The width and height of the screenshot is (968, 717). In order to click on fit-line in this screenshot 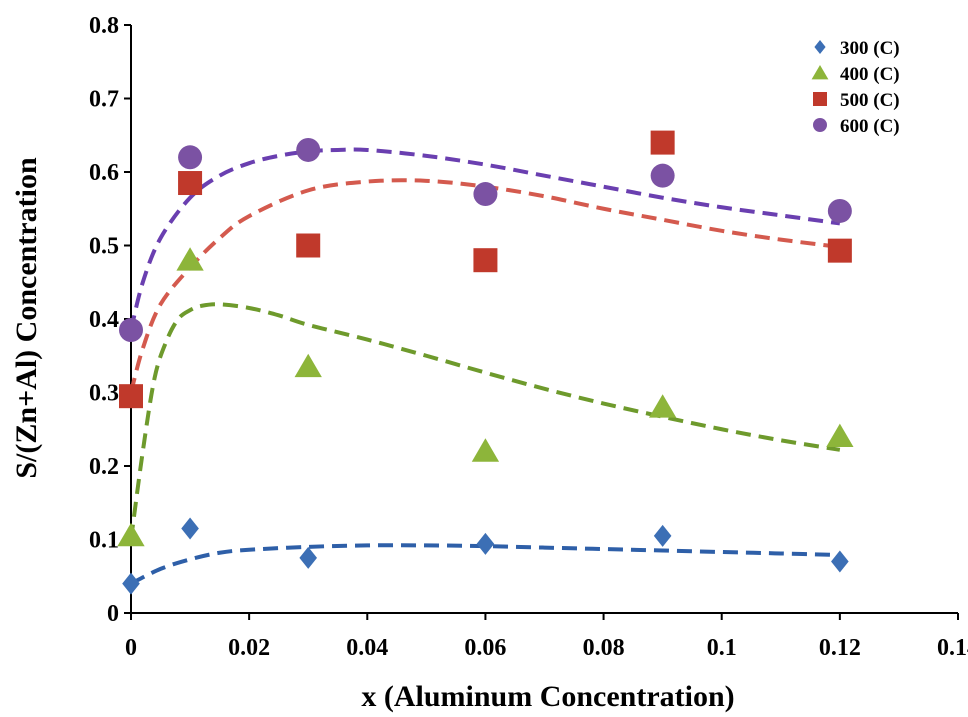, I will do `click(485, 564)`.